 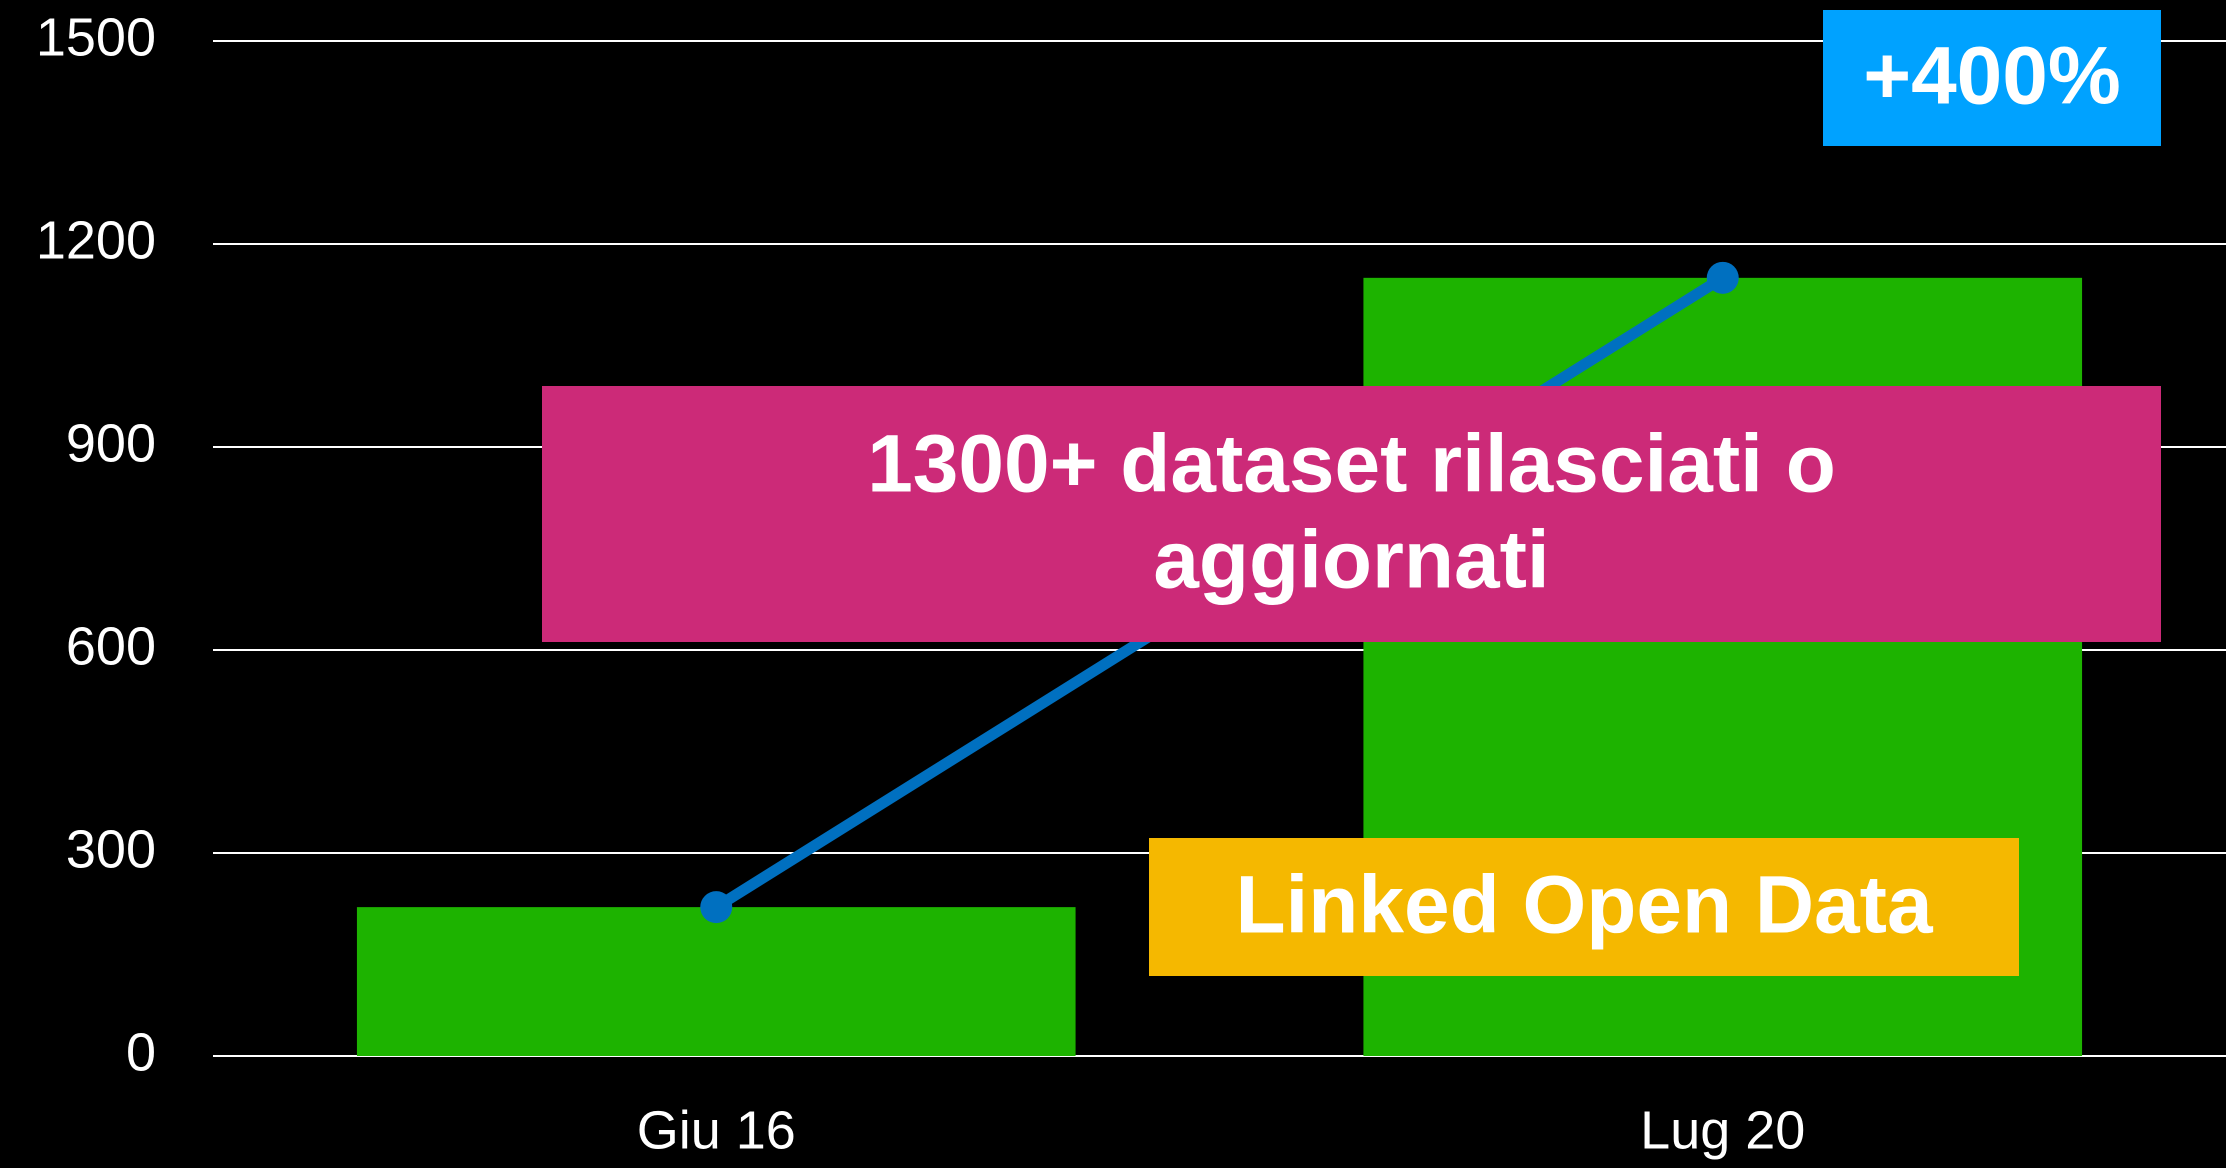 What do you see at coordinates (111, 443) in the screenshot?
I see `y-tick-label: 900` at bounding box center [111, 443].